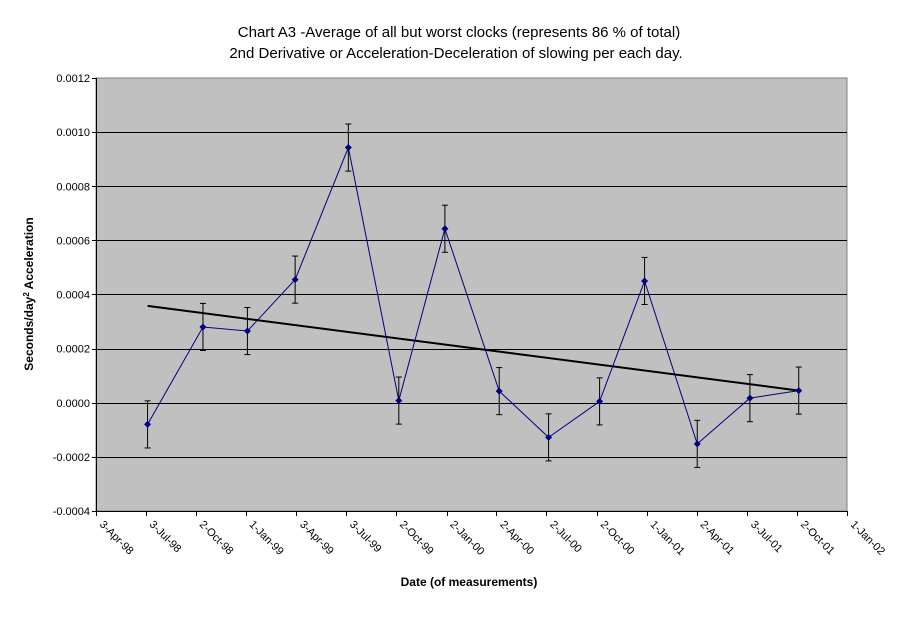 This screenshot has height=623, width=911. Describe the element at coordinates (717, 538) in the screenshot. I see `x-tick-label: 2-Apr-01` at that location.